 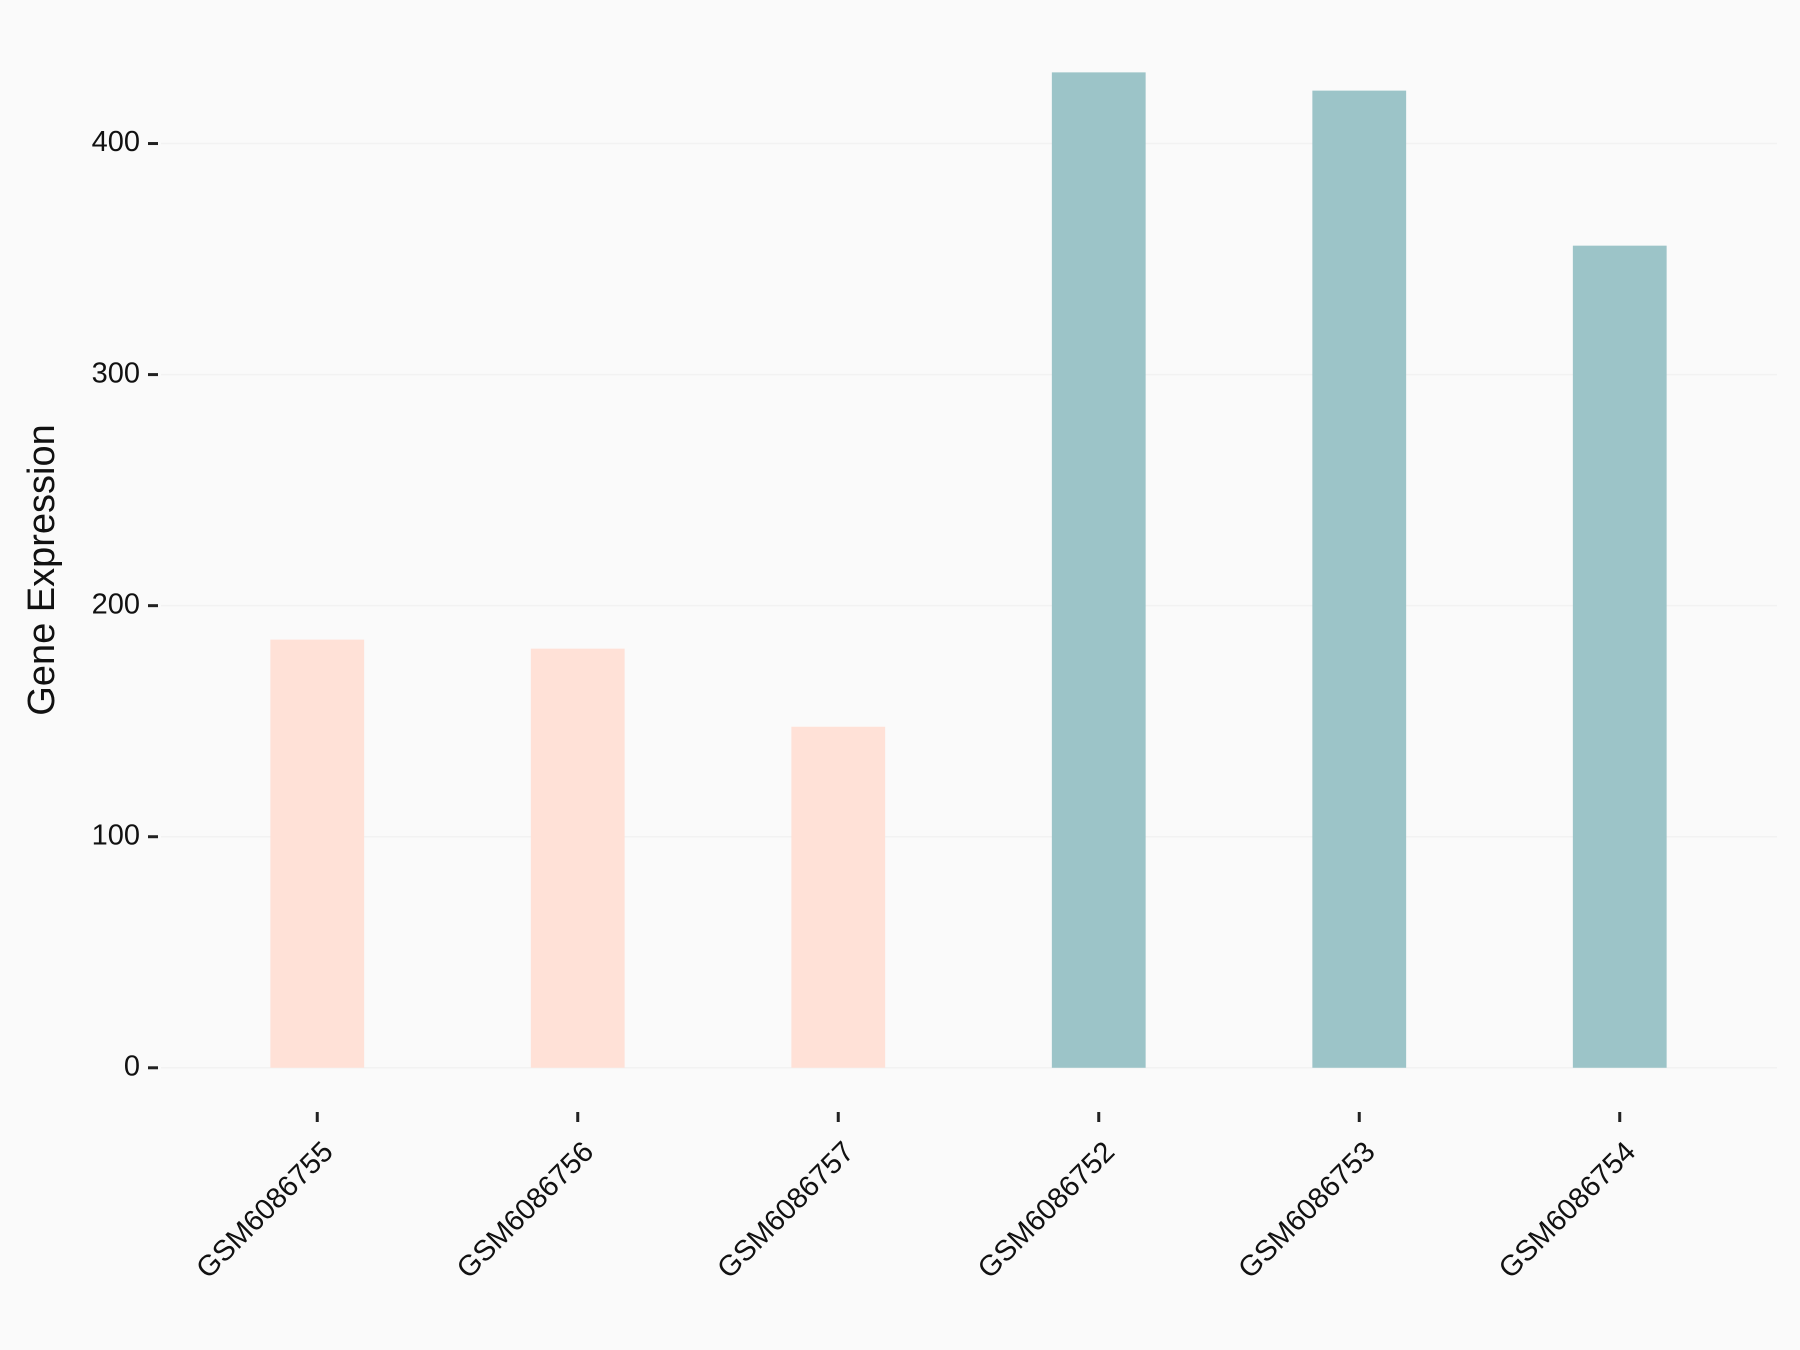 I want to click on y-tick-label: 0, so click(x=132, y=1066).